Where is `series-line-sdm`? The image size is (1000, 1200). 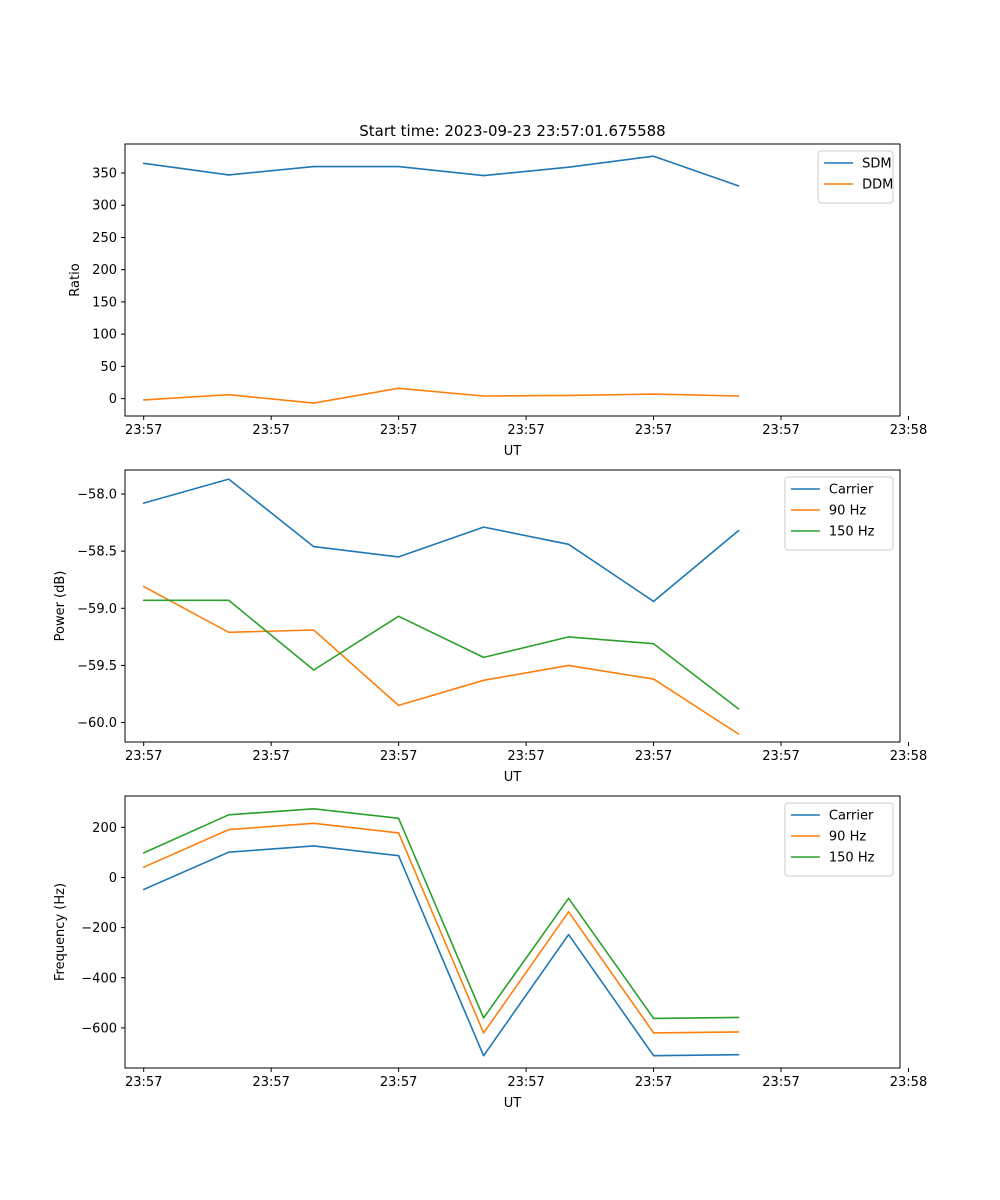 series-line-sdm is located at coordinates (441, 171).